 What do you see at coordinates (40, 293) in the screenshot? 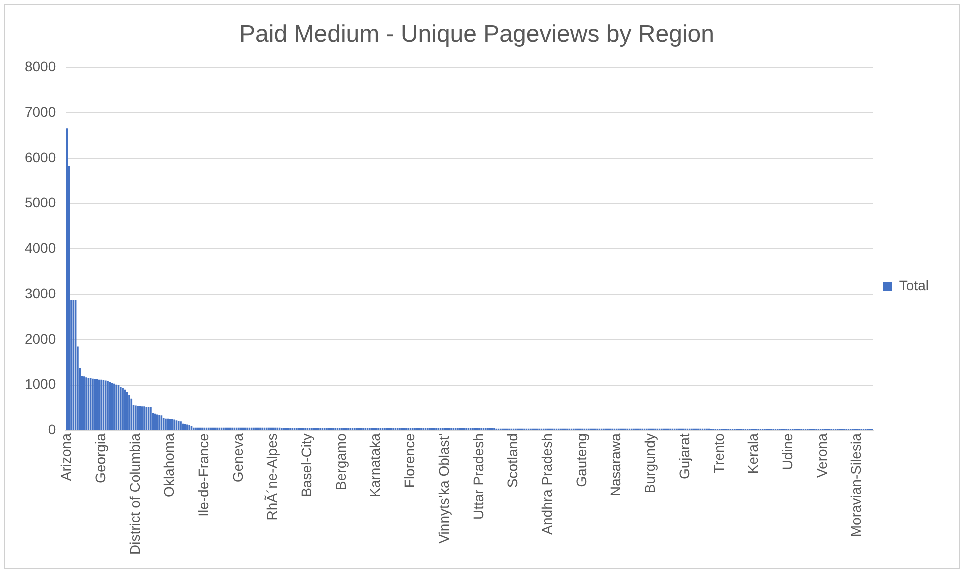
I see `y-tick-label: 3000` at bounding box center [40, 293].